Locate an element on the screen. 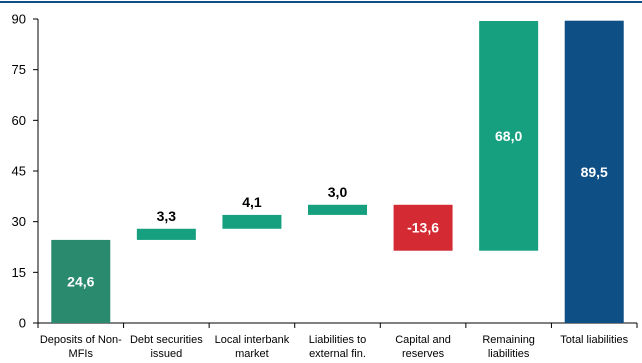 The width and height of the screenshot is (642, 363). y-tick-label: 30 is located at coordinates (19, 221).